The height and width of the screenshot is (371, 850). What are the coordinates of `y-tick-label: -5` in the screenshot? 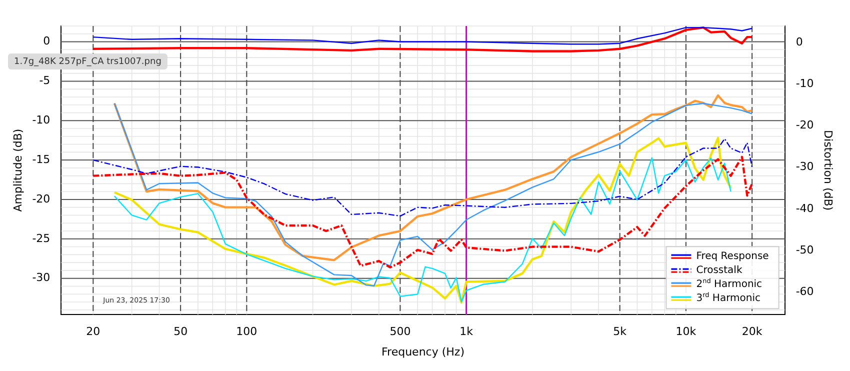 It's located at (44, 81).